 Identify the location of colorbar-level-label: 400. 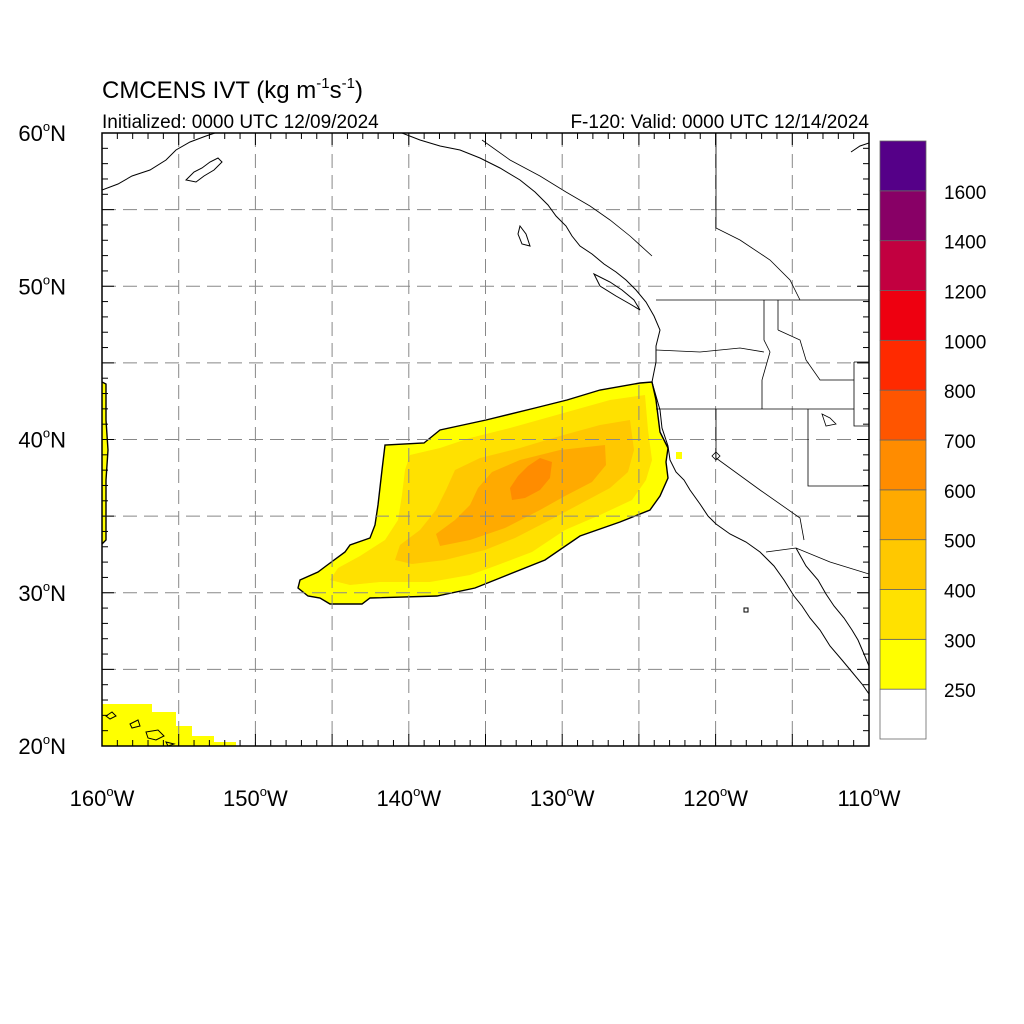
(960, 592).